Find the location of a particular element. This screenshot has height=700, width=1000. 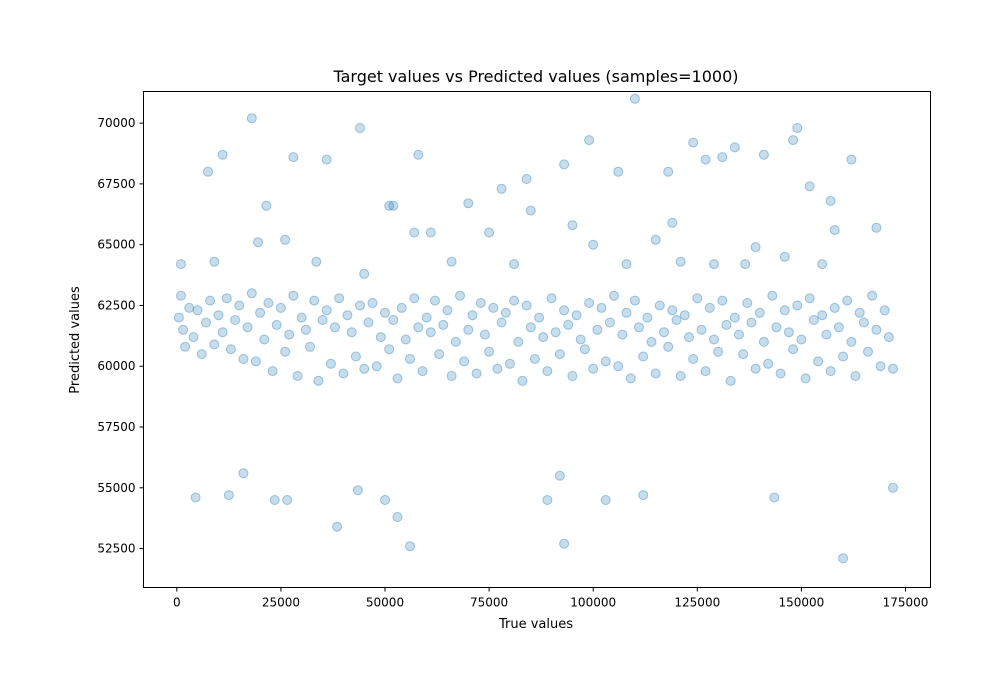

x-tick-label: 175000 is located at coordinates (906, 603).